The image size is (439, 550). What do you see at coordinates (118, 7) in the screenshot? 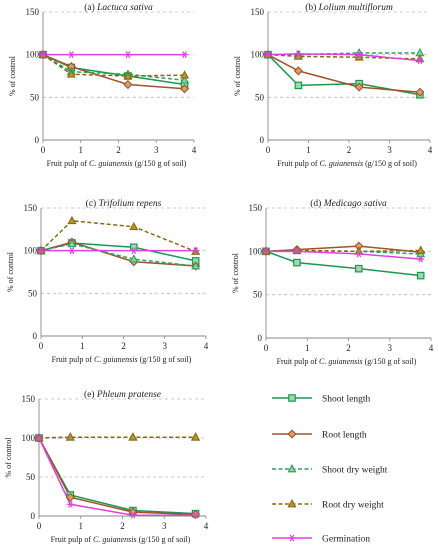
I see `chart-title: (a) Lactuca sativa` at bounding box center [118, 7].